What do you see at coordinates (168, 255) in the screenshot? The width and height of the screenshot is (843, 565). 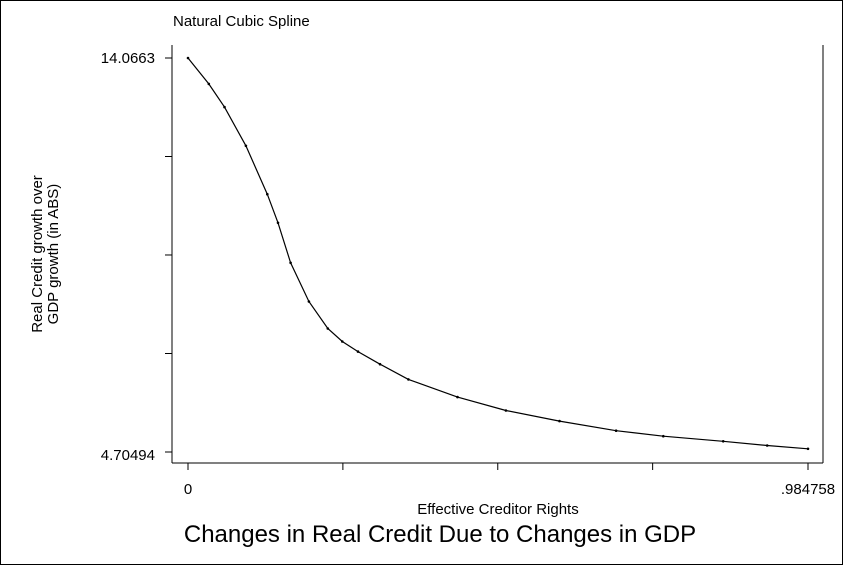 I see `y-ticks` at bounding box center [168, 255].